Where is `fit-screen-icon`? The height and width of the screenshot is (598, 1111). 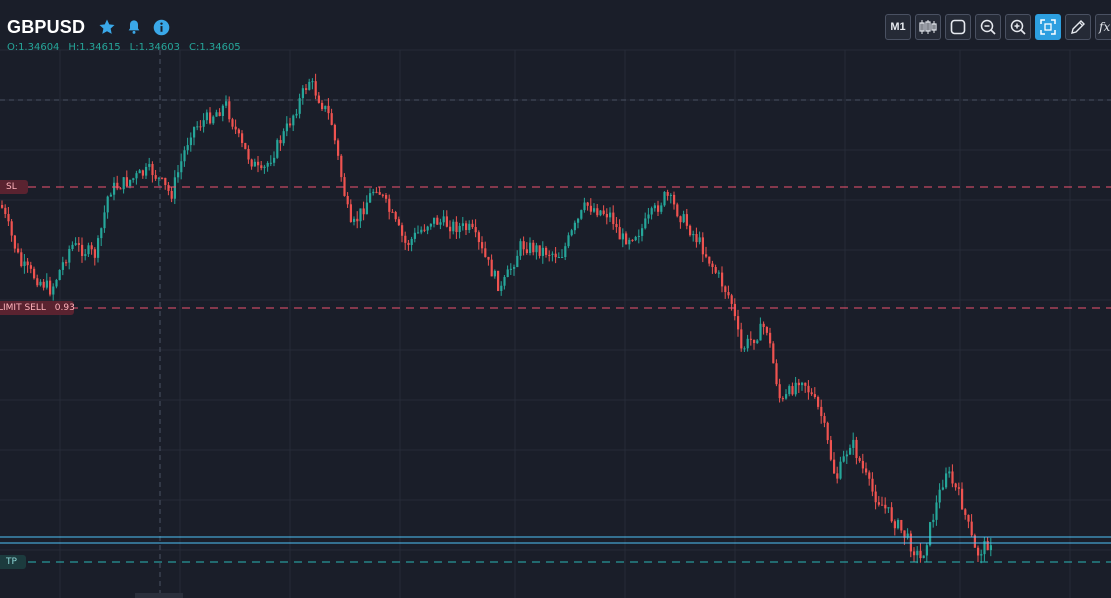
fit-screen-icon is located at coordinates (1048, 27).